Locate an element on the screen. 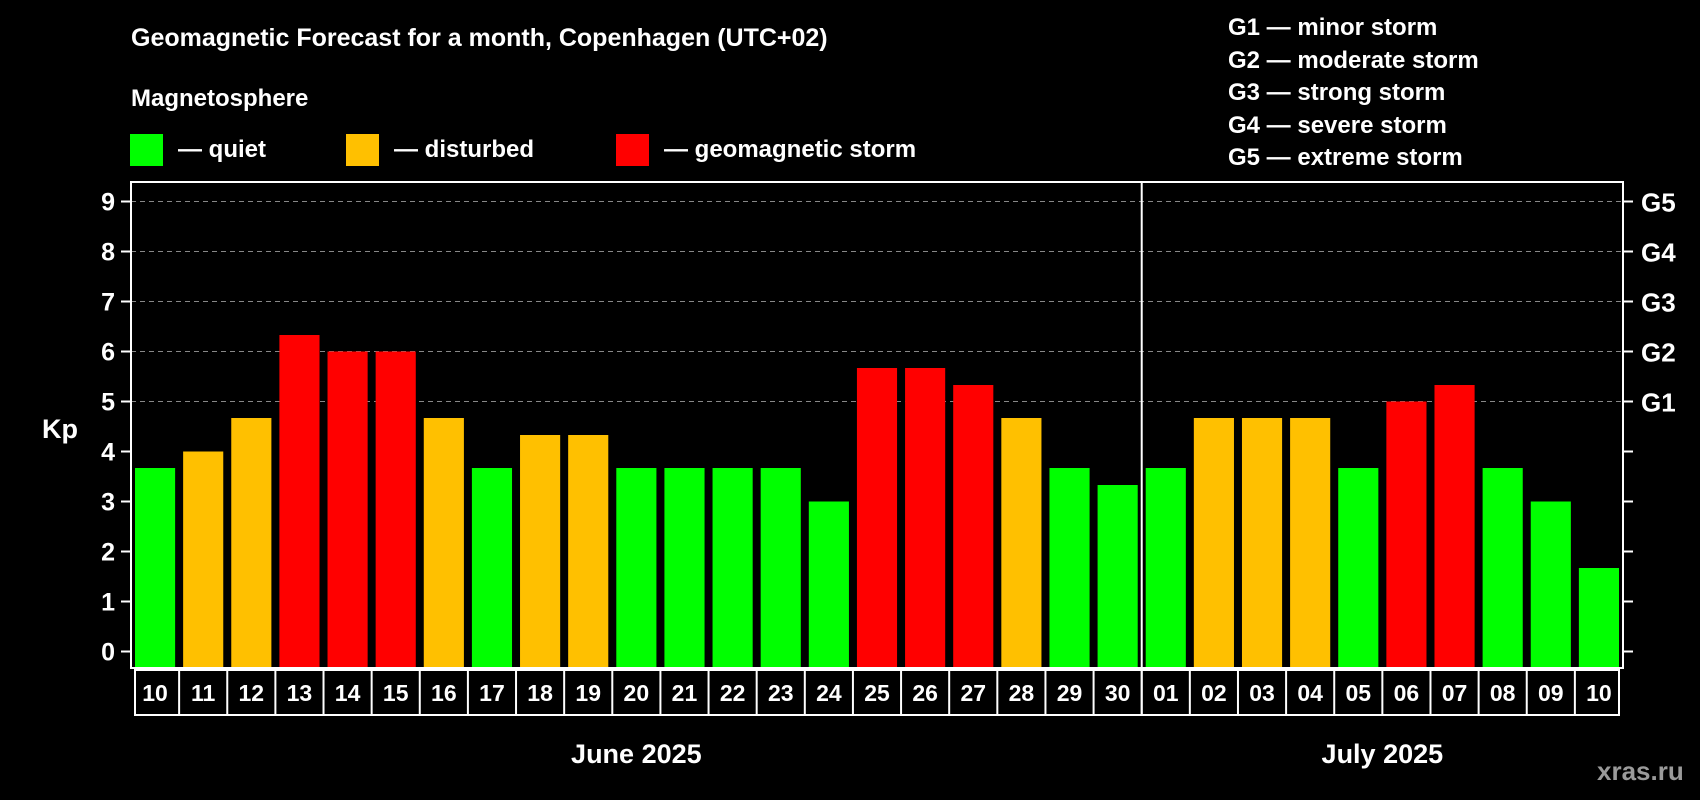  y-tick-label: 0 is located at coordinates (108, 653).